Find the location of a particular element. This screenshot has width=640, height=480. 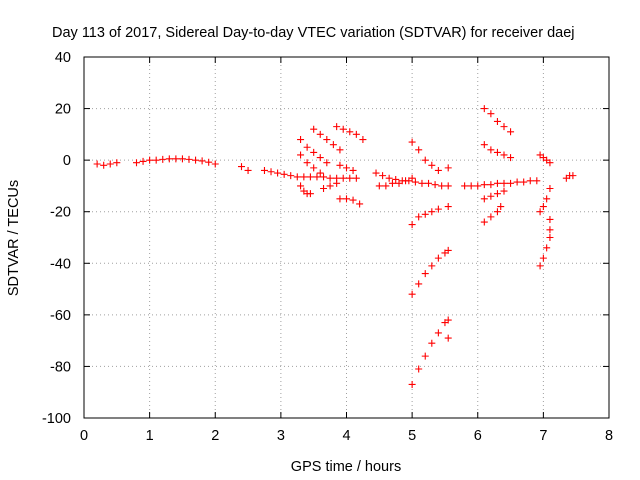

y-tick-label: -100 is located at coordinates (56, 419).